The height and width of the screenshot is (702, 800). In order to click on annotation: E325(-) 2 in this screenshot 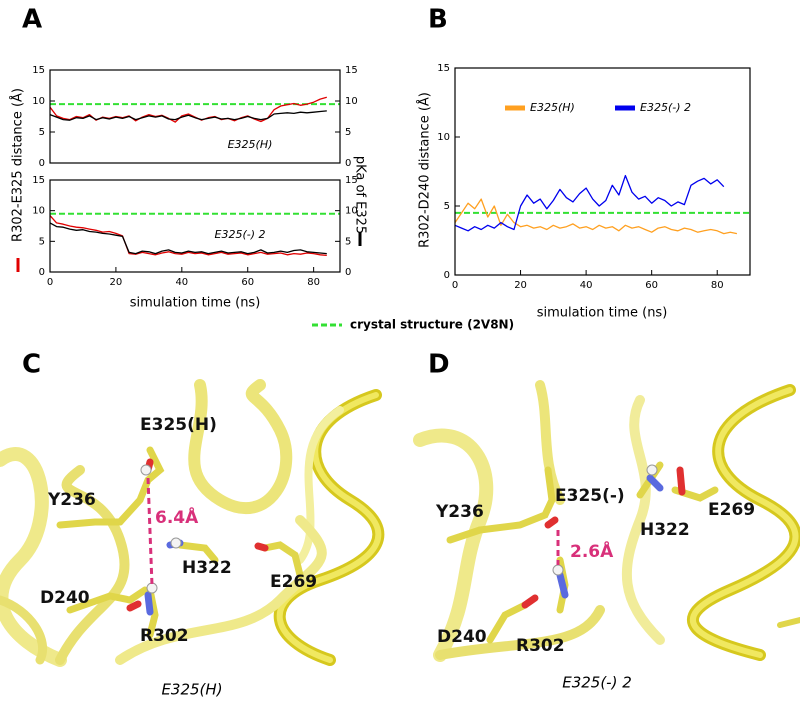, I will do `click(240, 234)`.